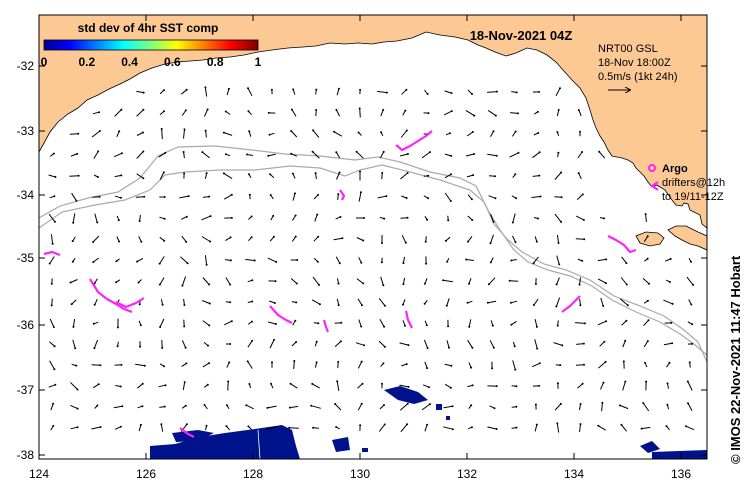 This screenshot has height=501, width=749. What do you see at coordinates (86, 62) in the screenshot?
I see `colorbar-tick: 0.2` at bounding box center [86, 62].